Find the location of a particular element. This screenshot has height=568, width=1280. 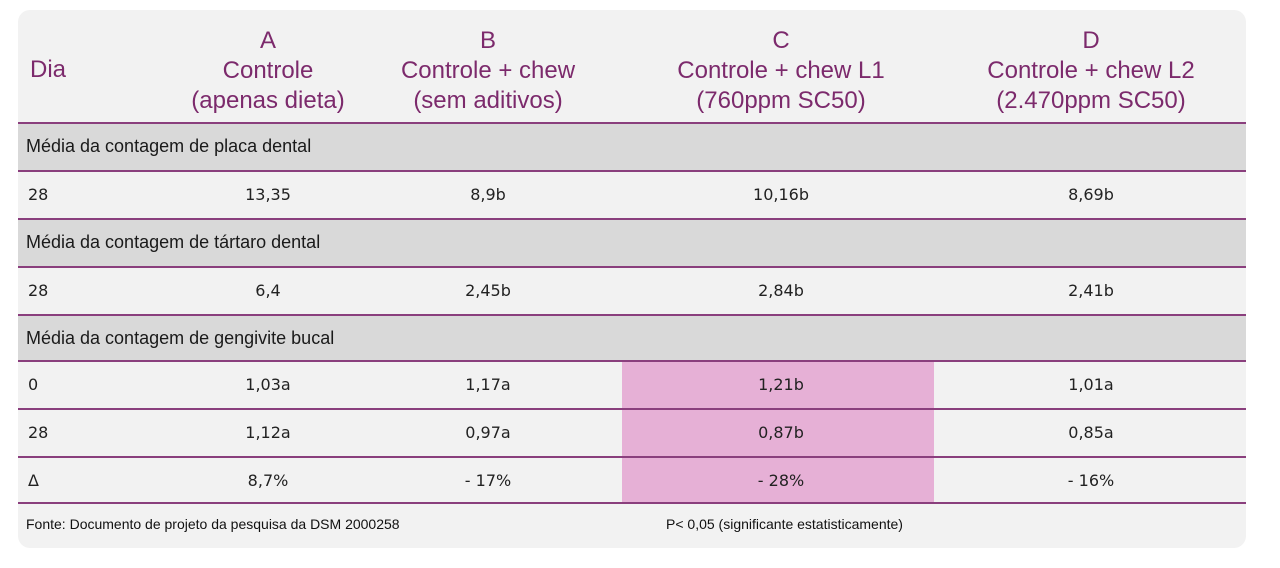

table-row: 28 1,12a 0,97a 0,87b 0,85a is located at coordinates (632, 433).